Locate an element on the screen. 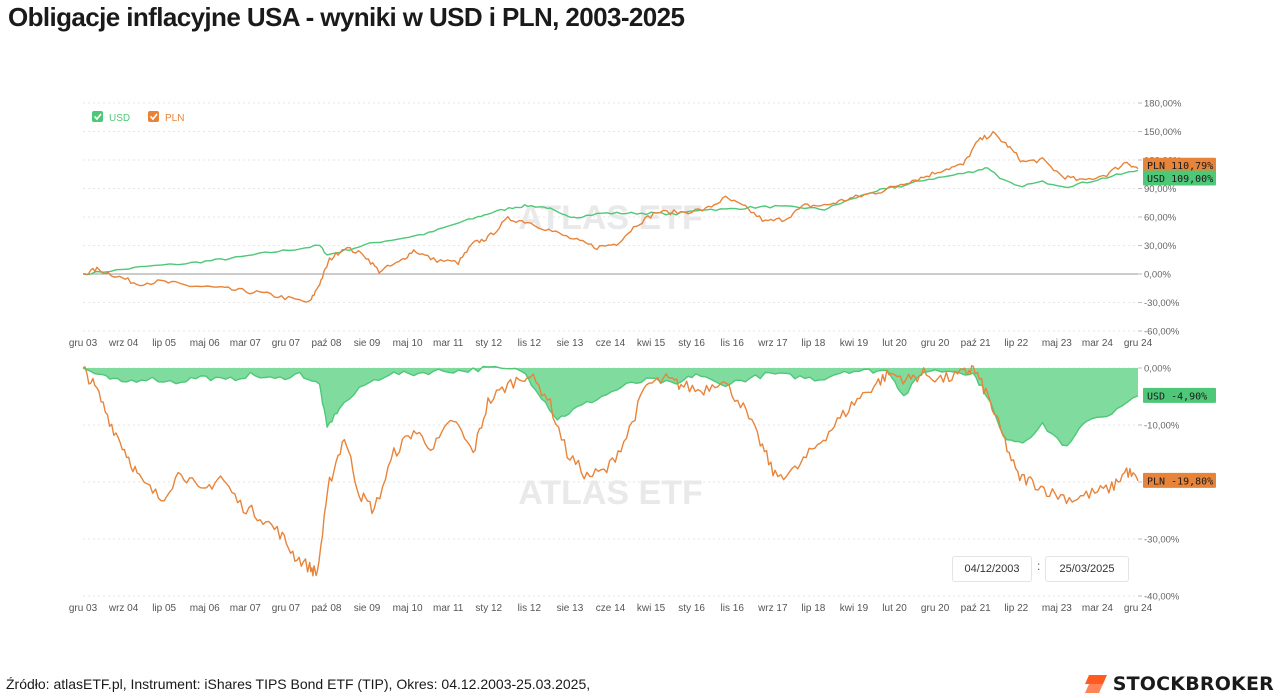 The image size is (1280, 698). y-tick-label: 30,00% is located at coordinates (1160, 246).